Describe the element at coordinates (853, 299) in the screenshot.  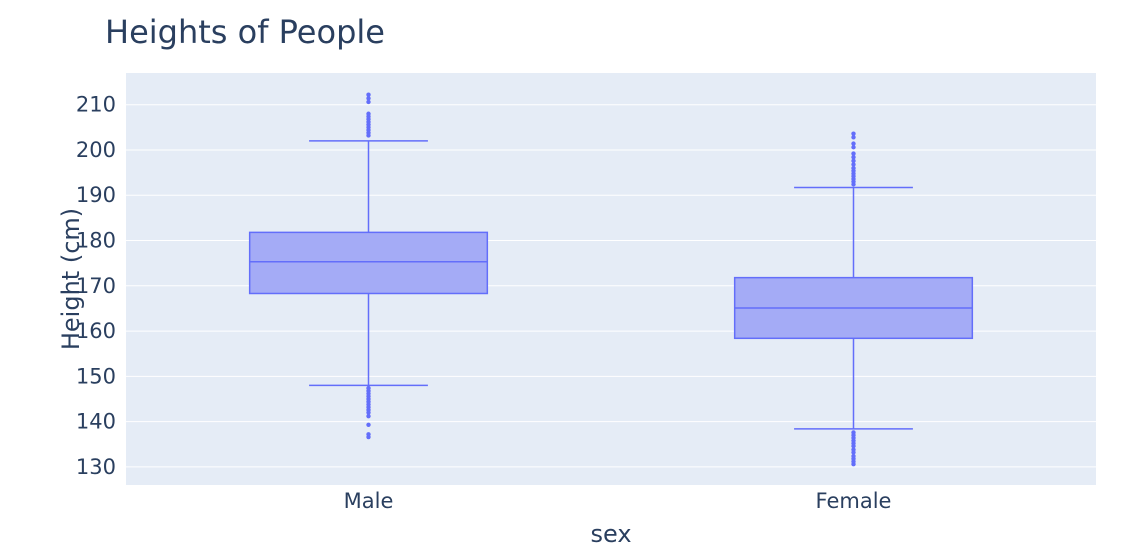
I see `box-female` at that location.